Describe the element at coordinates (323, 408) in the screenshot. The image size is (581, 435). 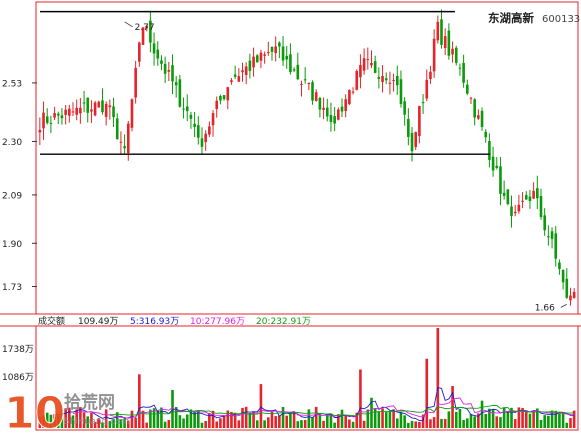
I see `volume-ma10-line` at that location.